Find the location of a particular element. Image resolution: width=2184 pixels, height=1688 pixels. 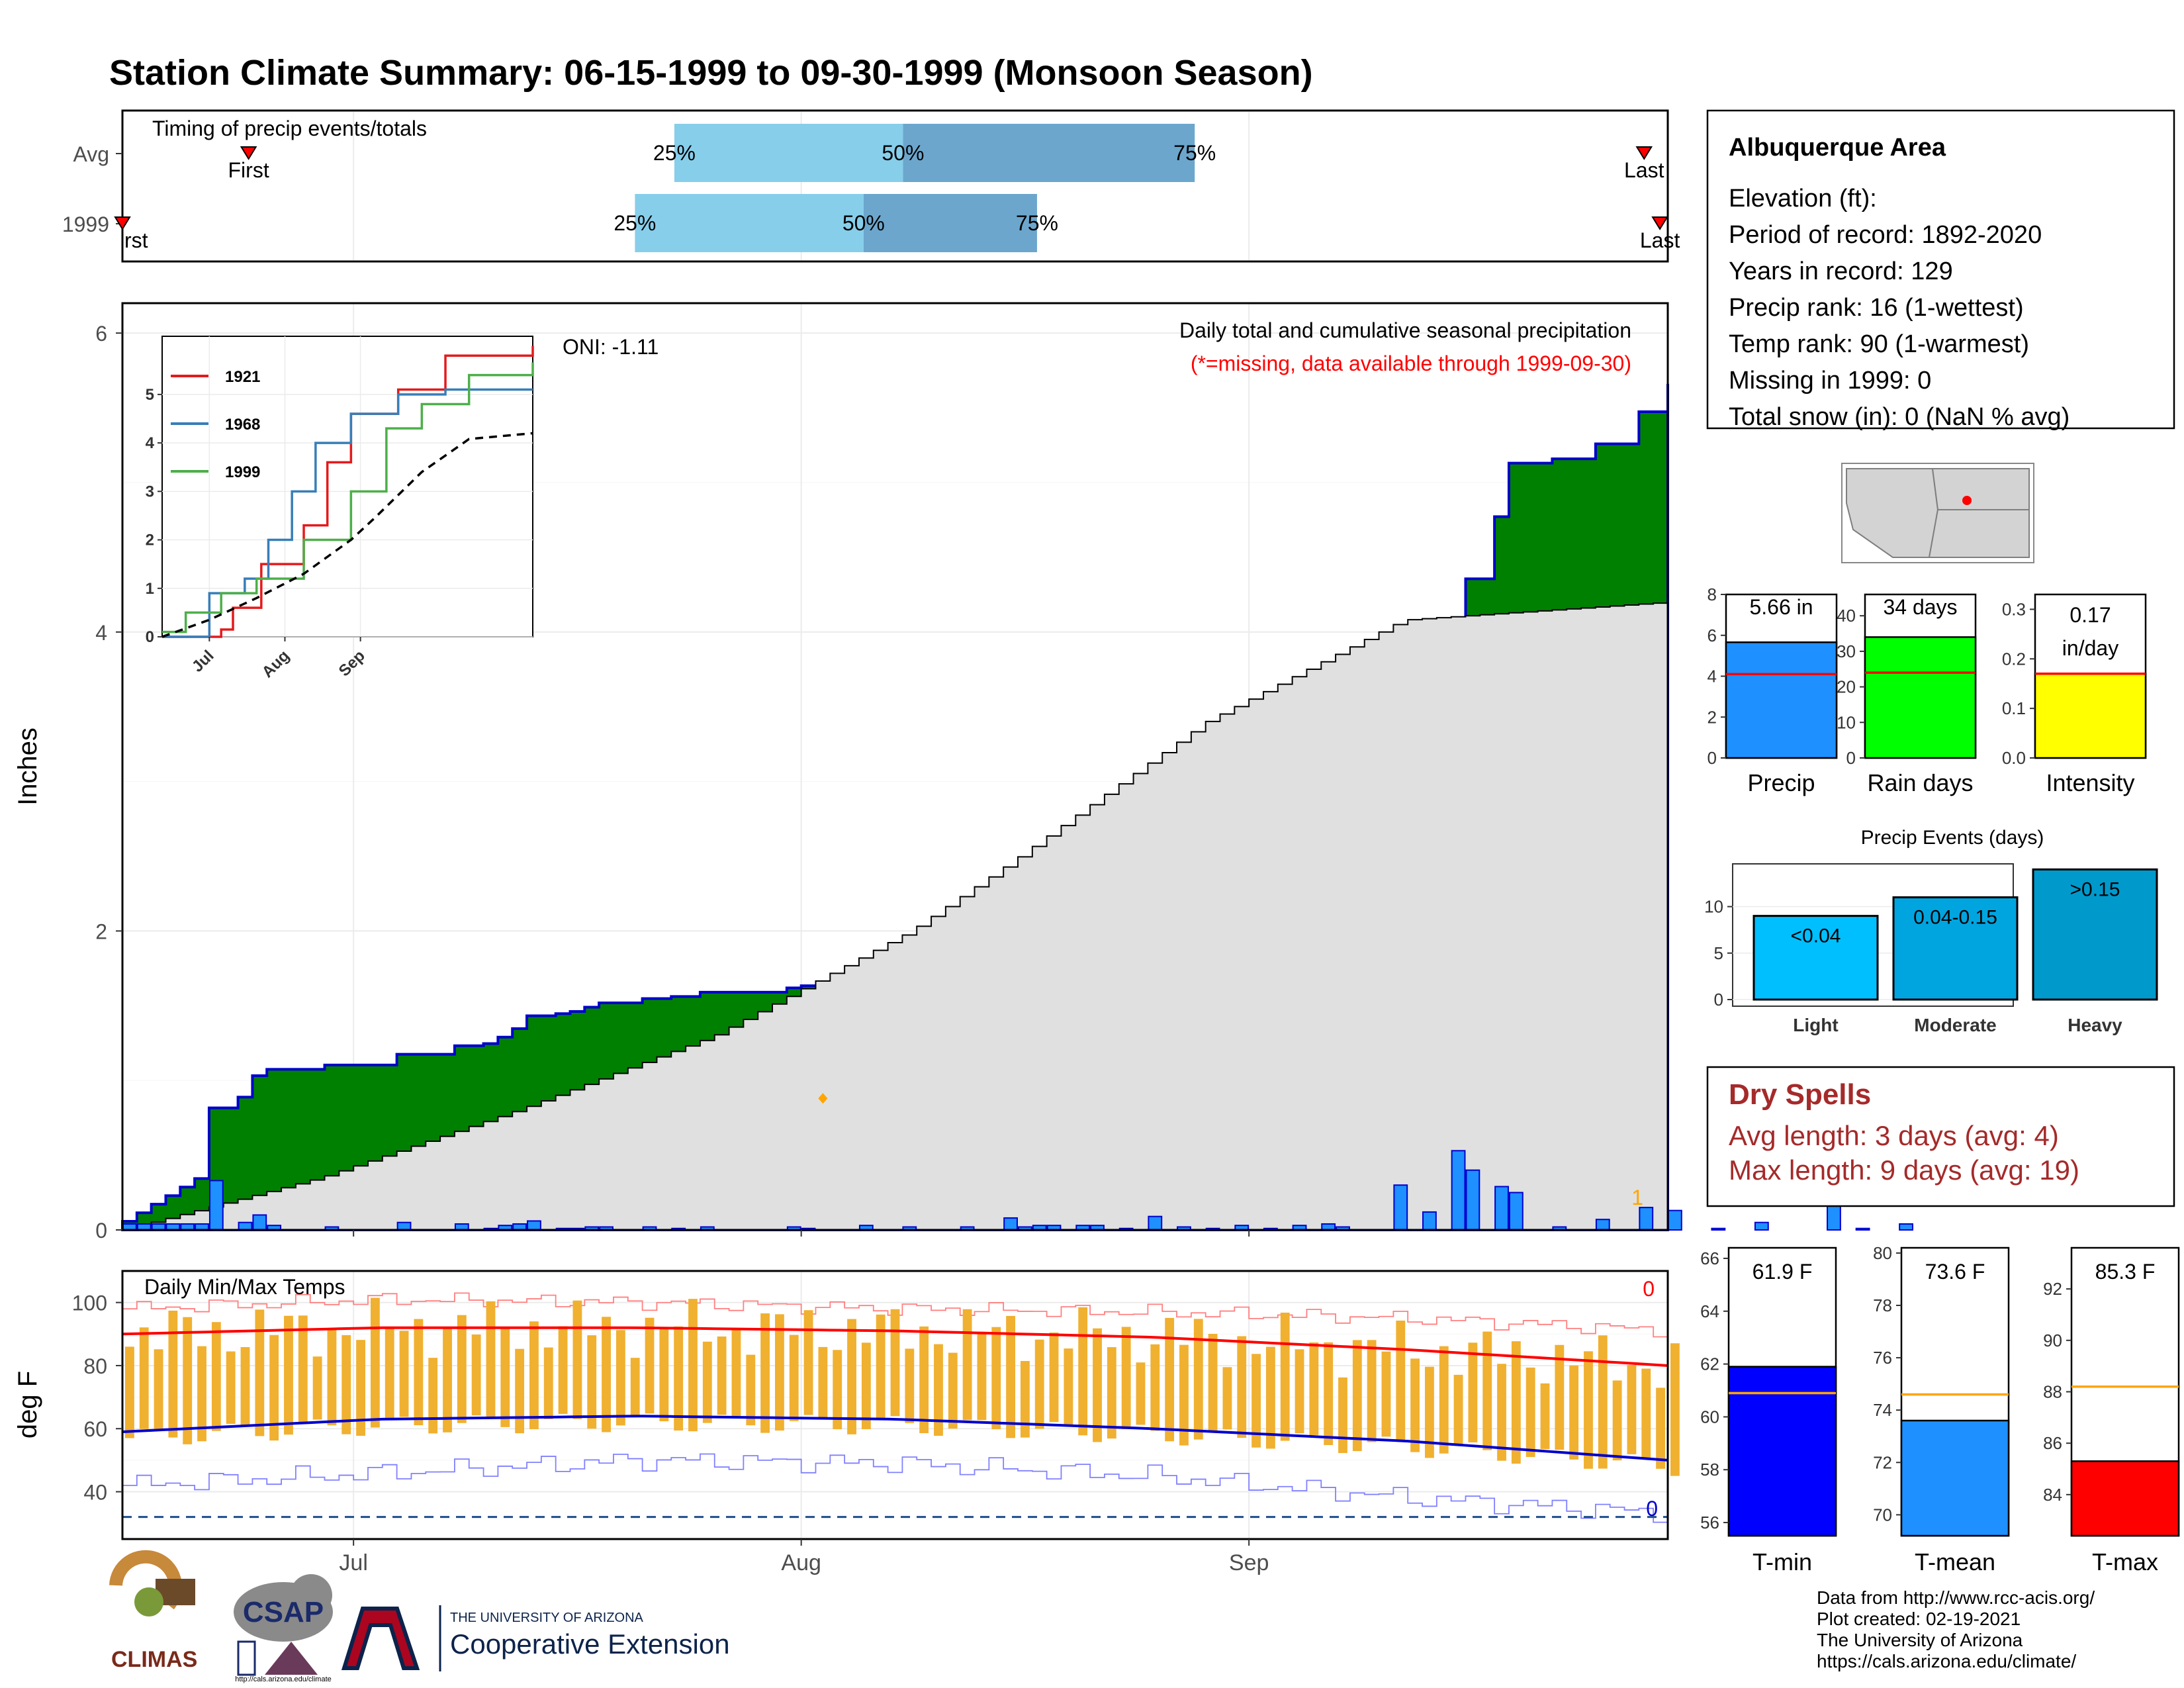

event-bar-light is located at coordinates (1815, 958).